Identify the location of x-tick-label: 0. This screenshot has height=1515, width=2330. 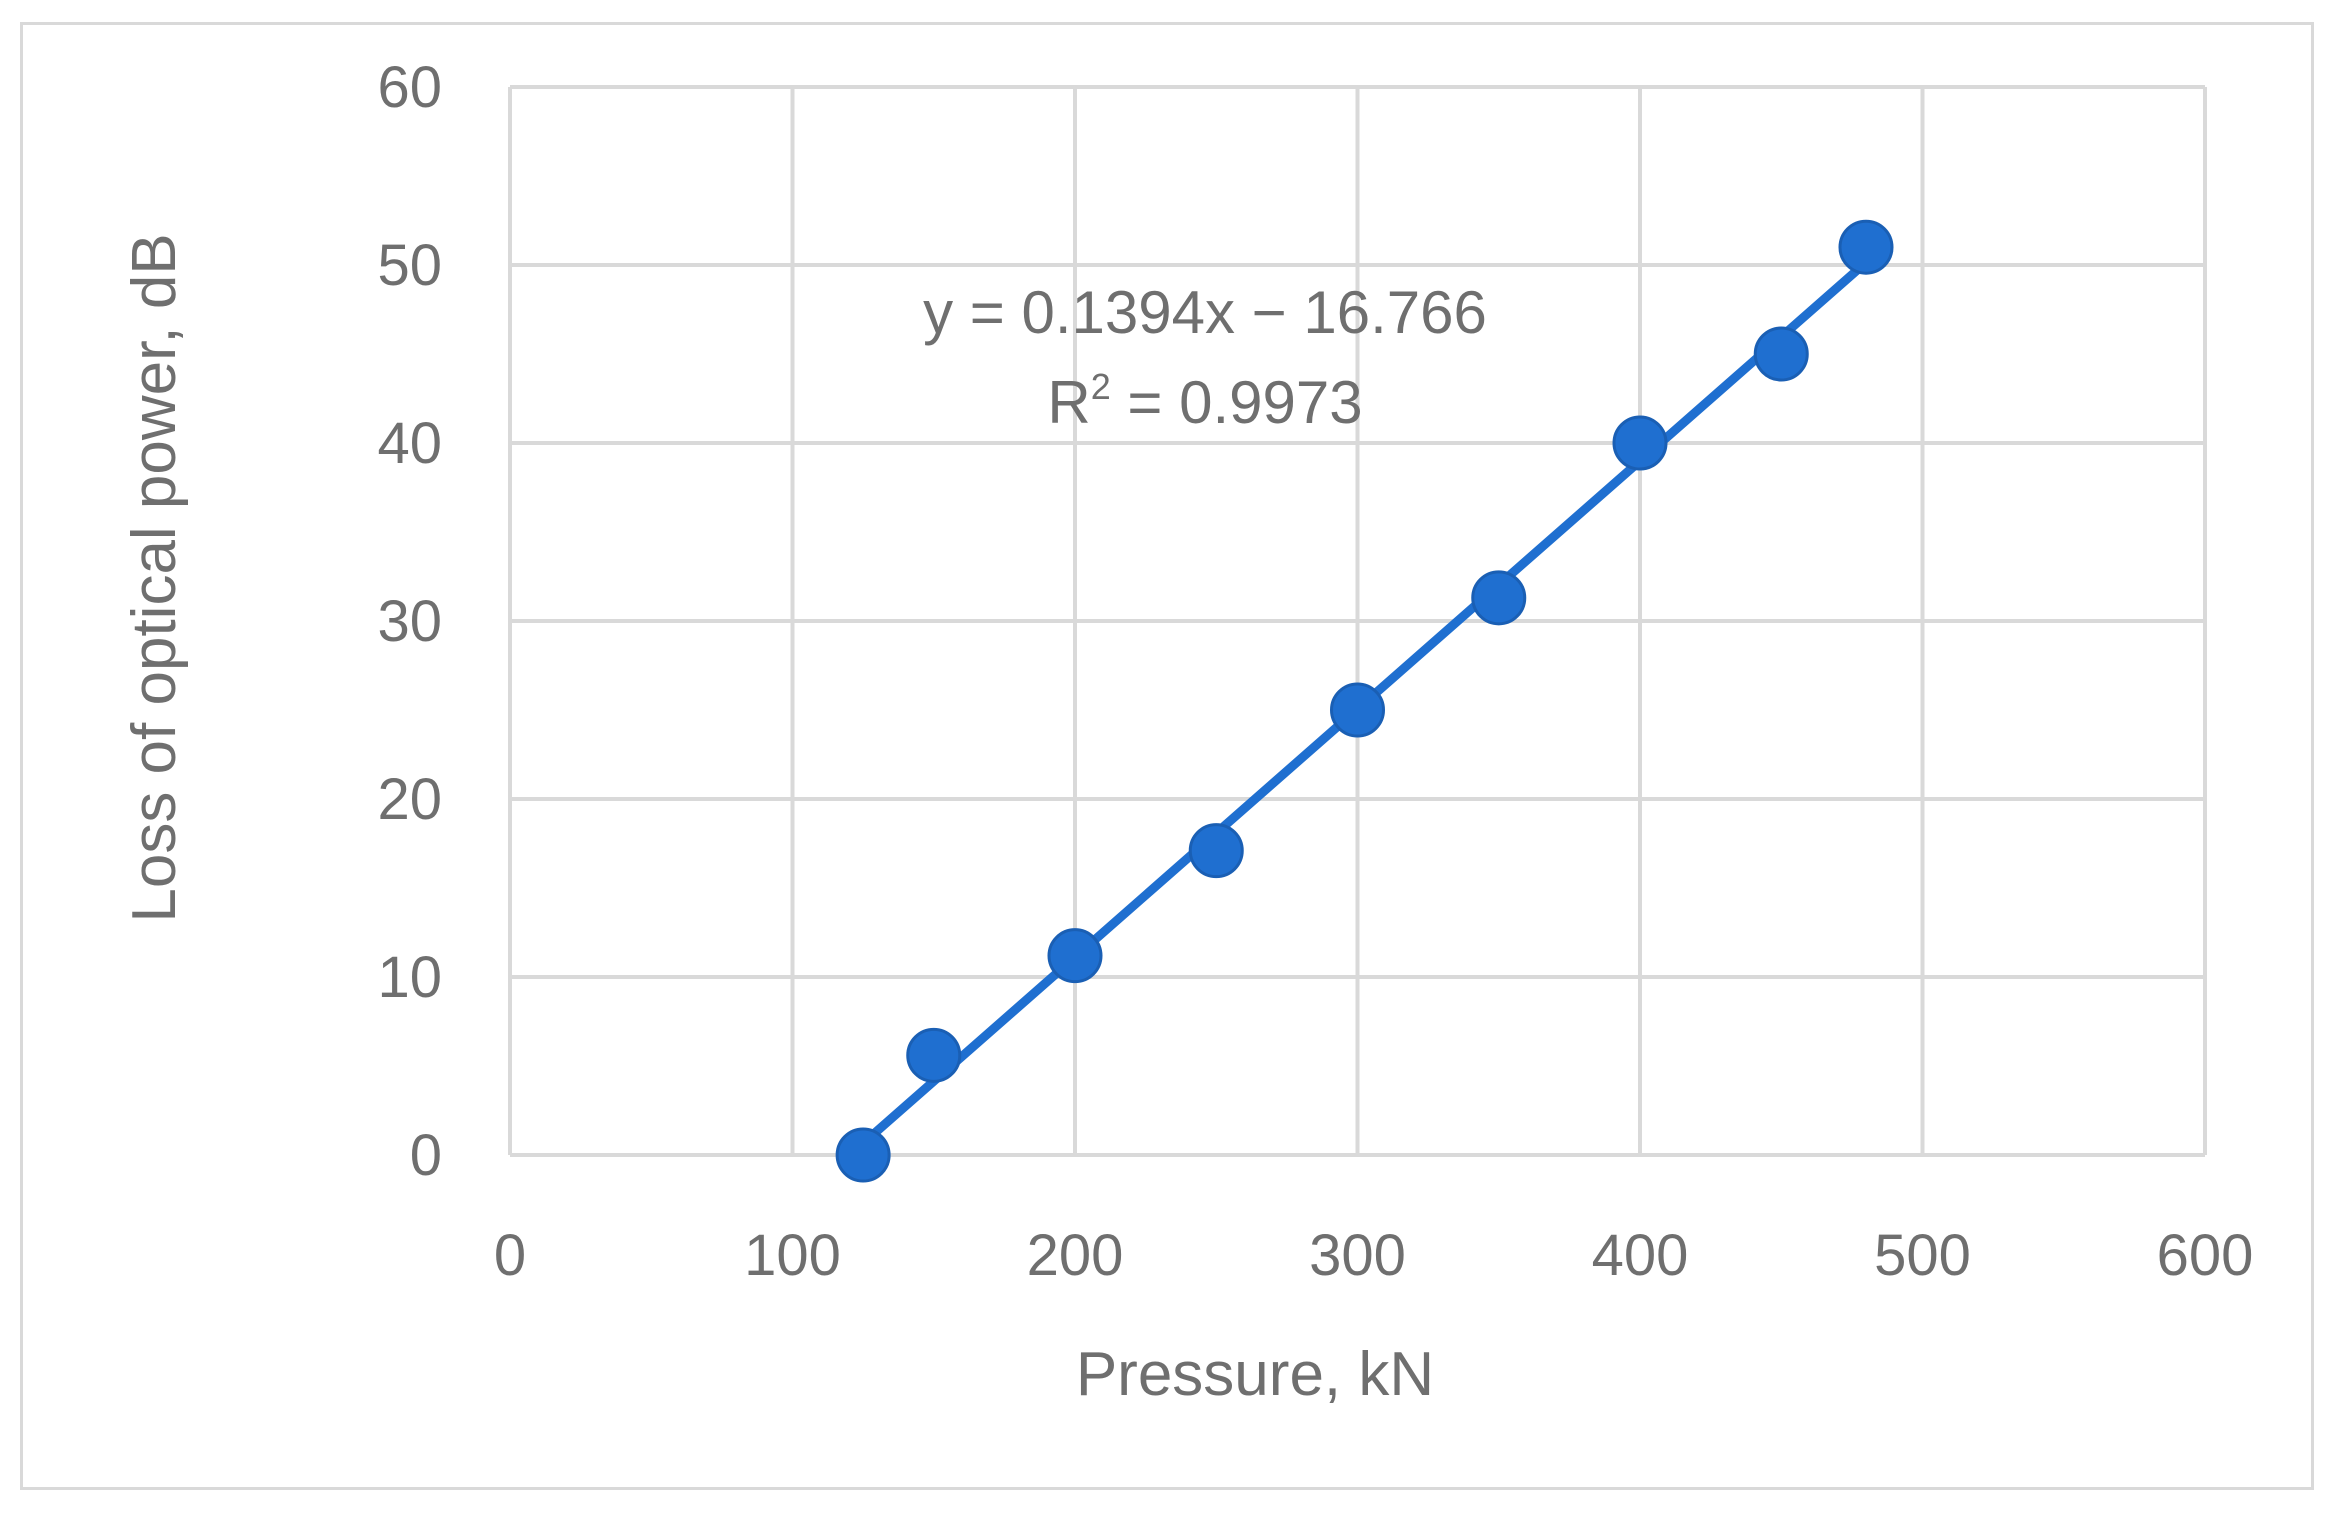
(510, 1255).